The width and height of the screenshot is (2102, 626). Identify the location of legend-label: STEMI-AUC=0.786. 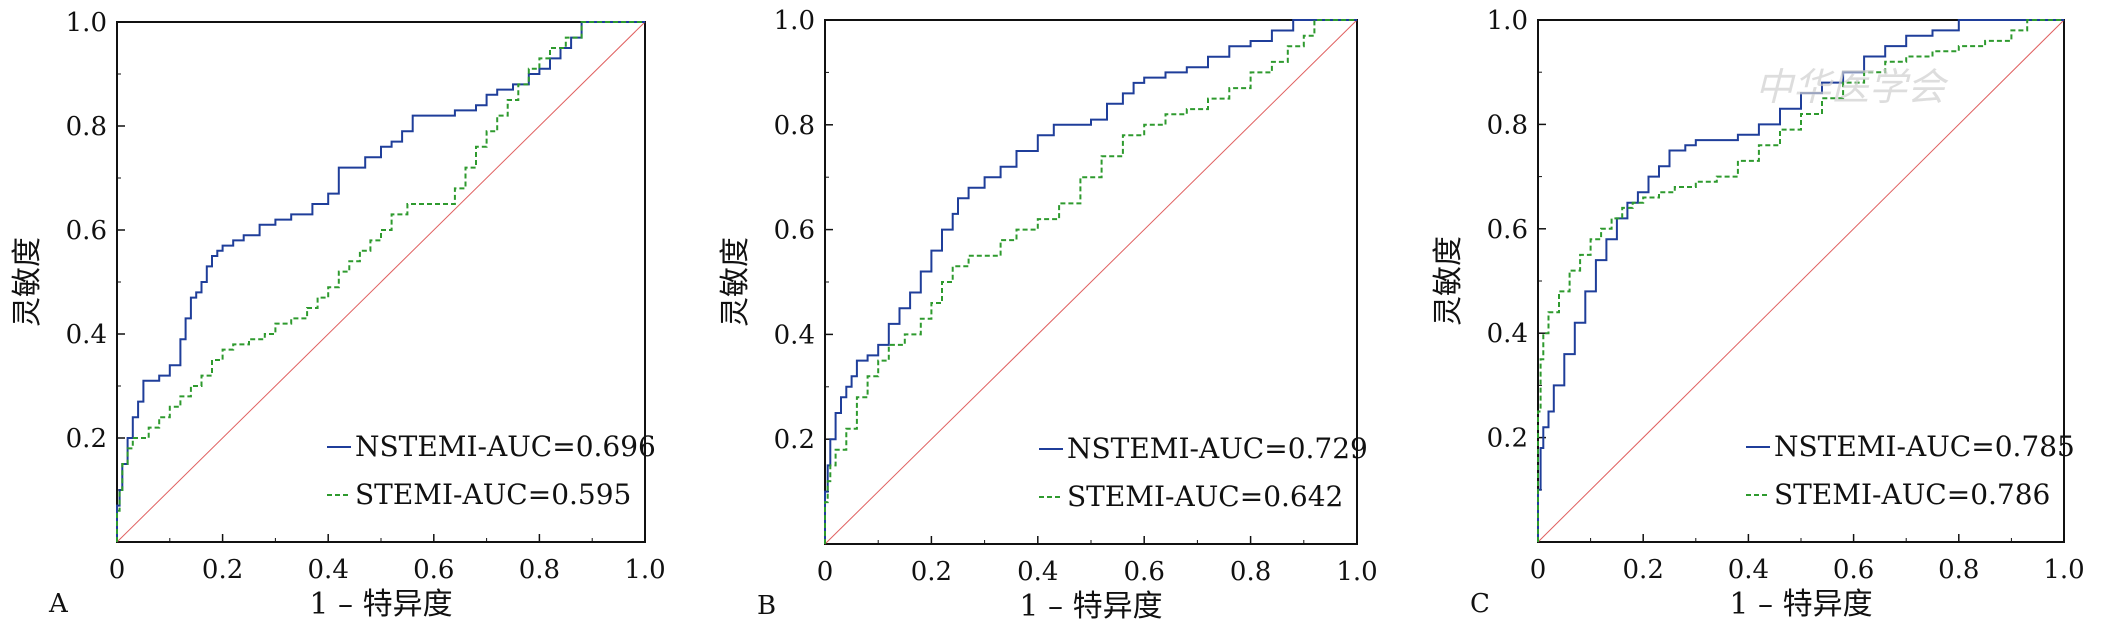
(1912, 494).